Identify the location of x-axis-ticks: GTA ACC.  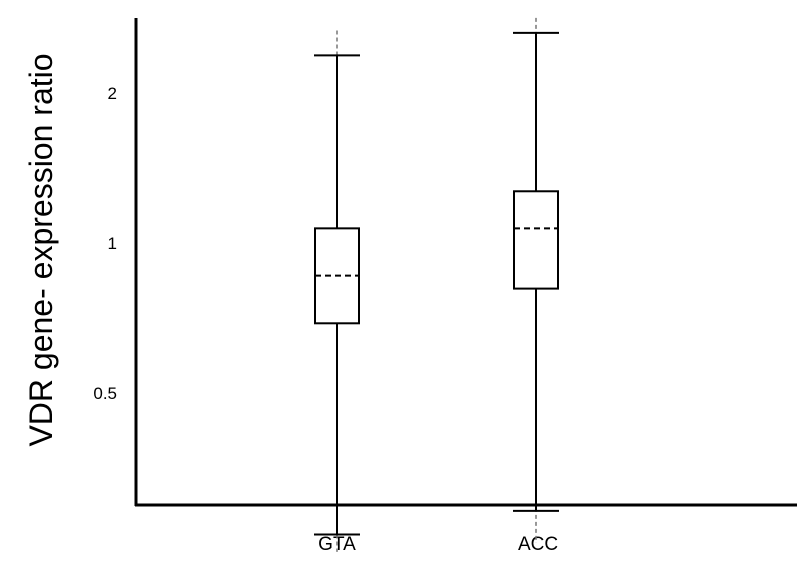
(438, 544).